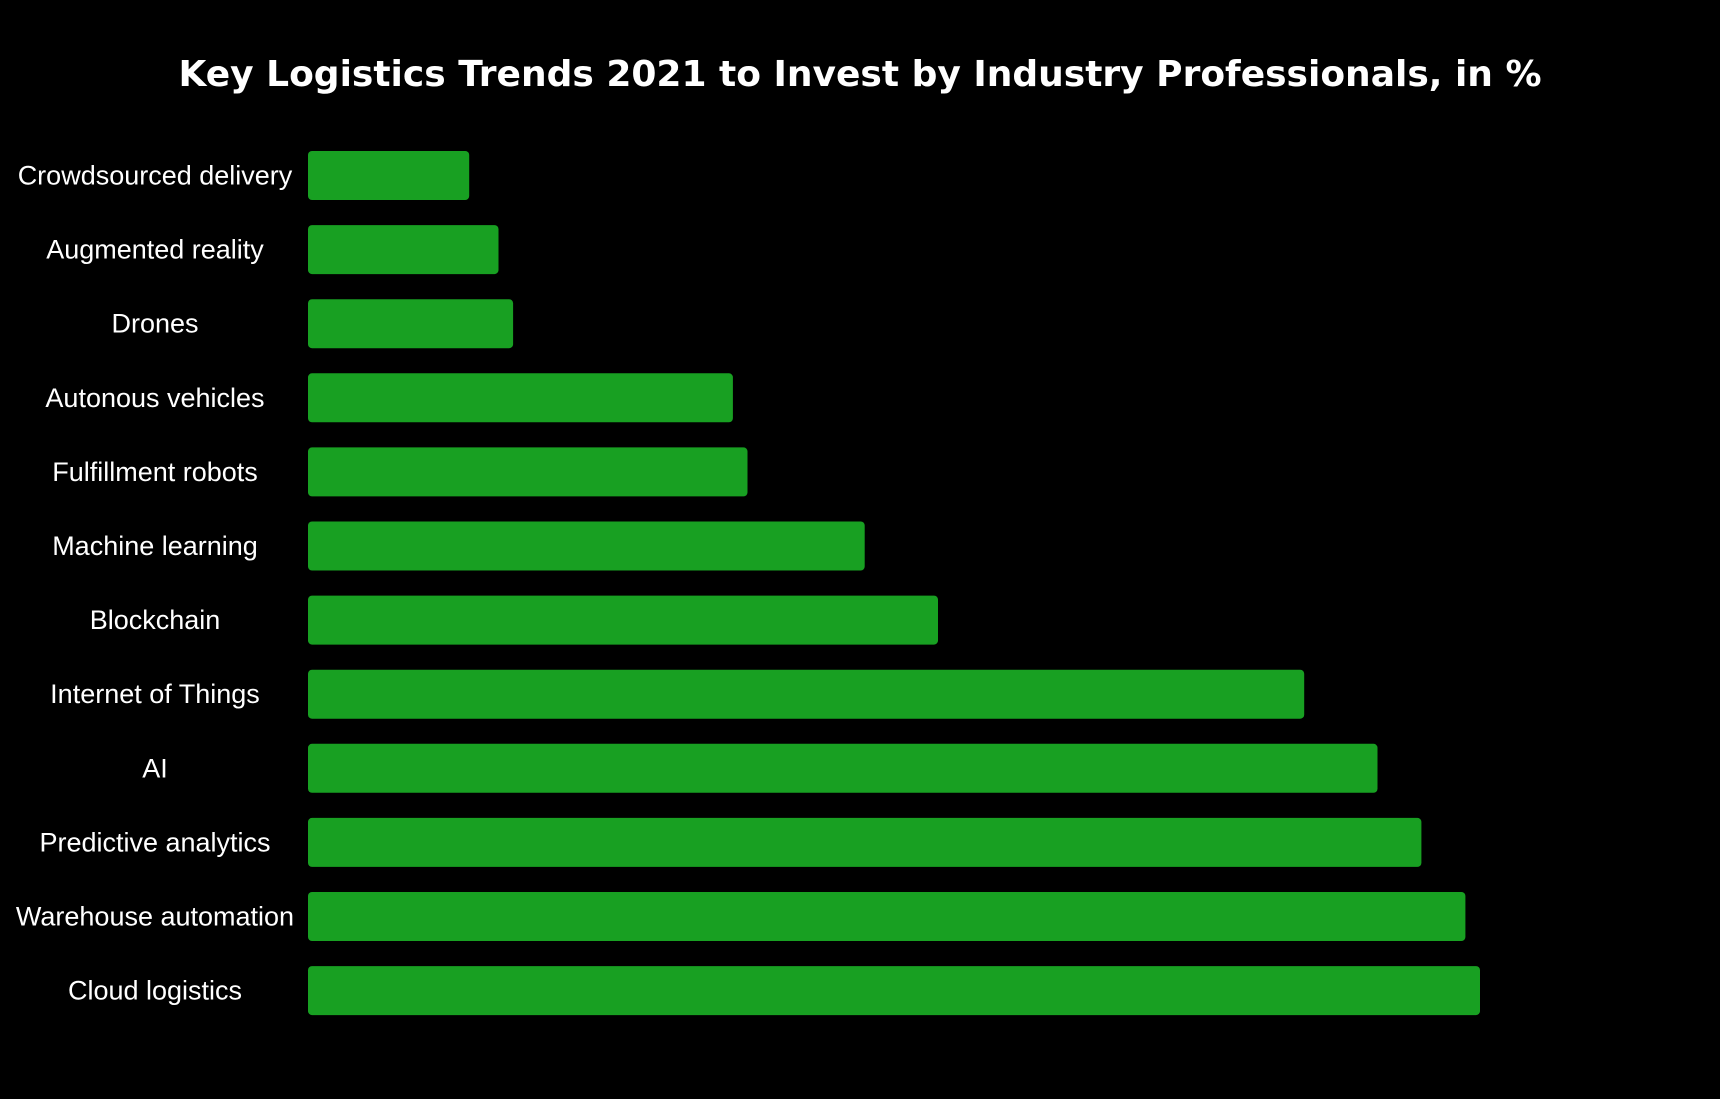 The image size is (1720, 1099). What do you see at coordinates (155, 472) in the screenshot?
I see `category-label-4: Fulfillment robots` at bounding box center [155, 472].